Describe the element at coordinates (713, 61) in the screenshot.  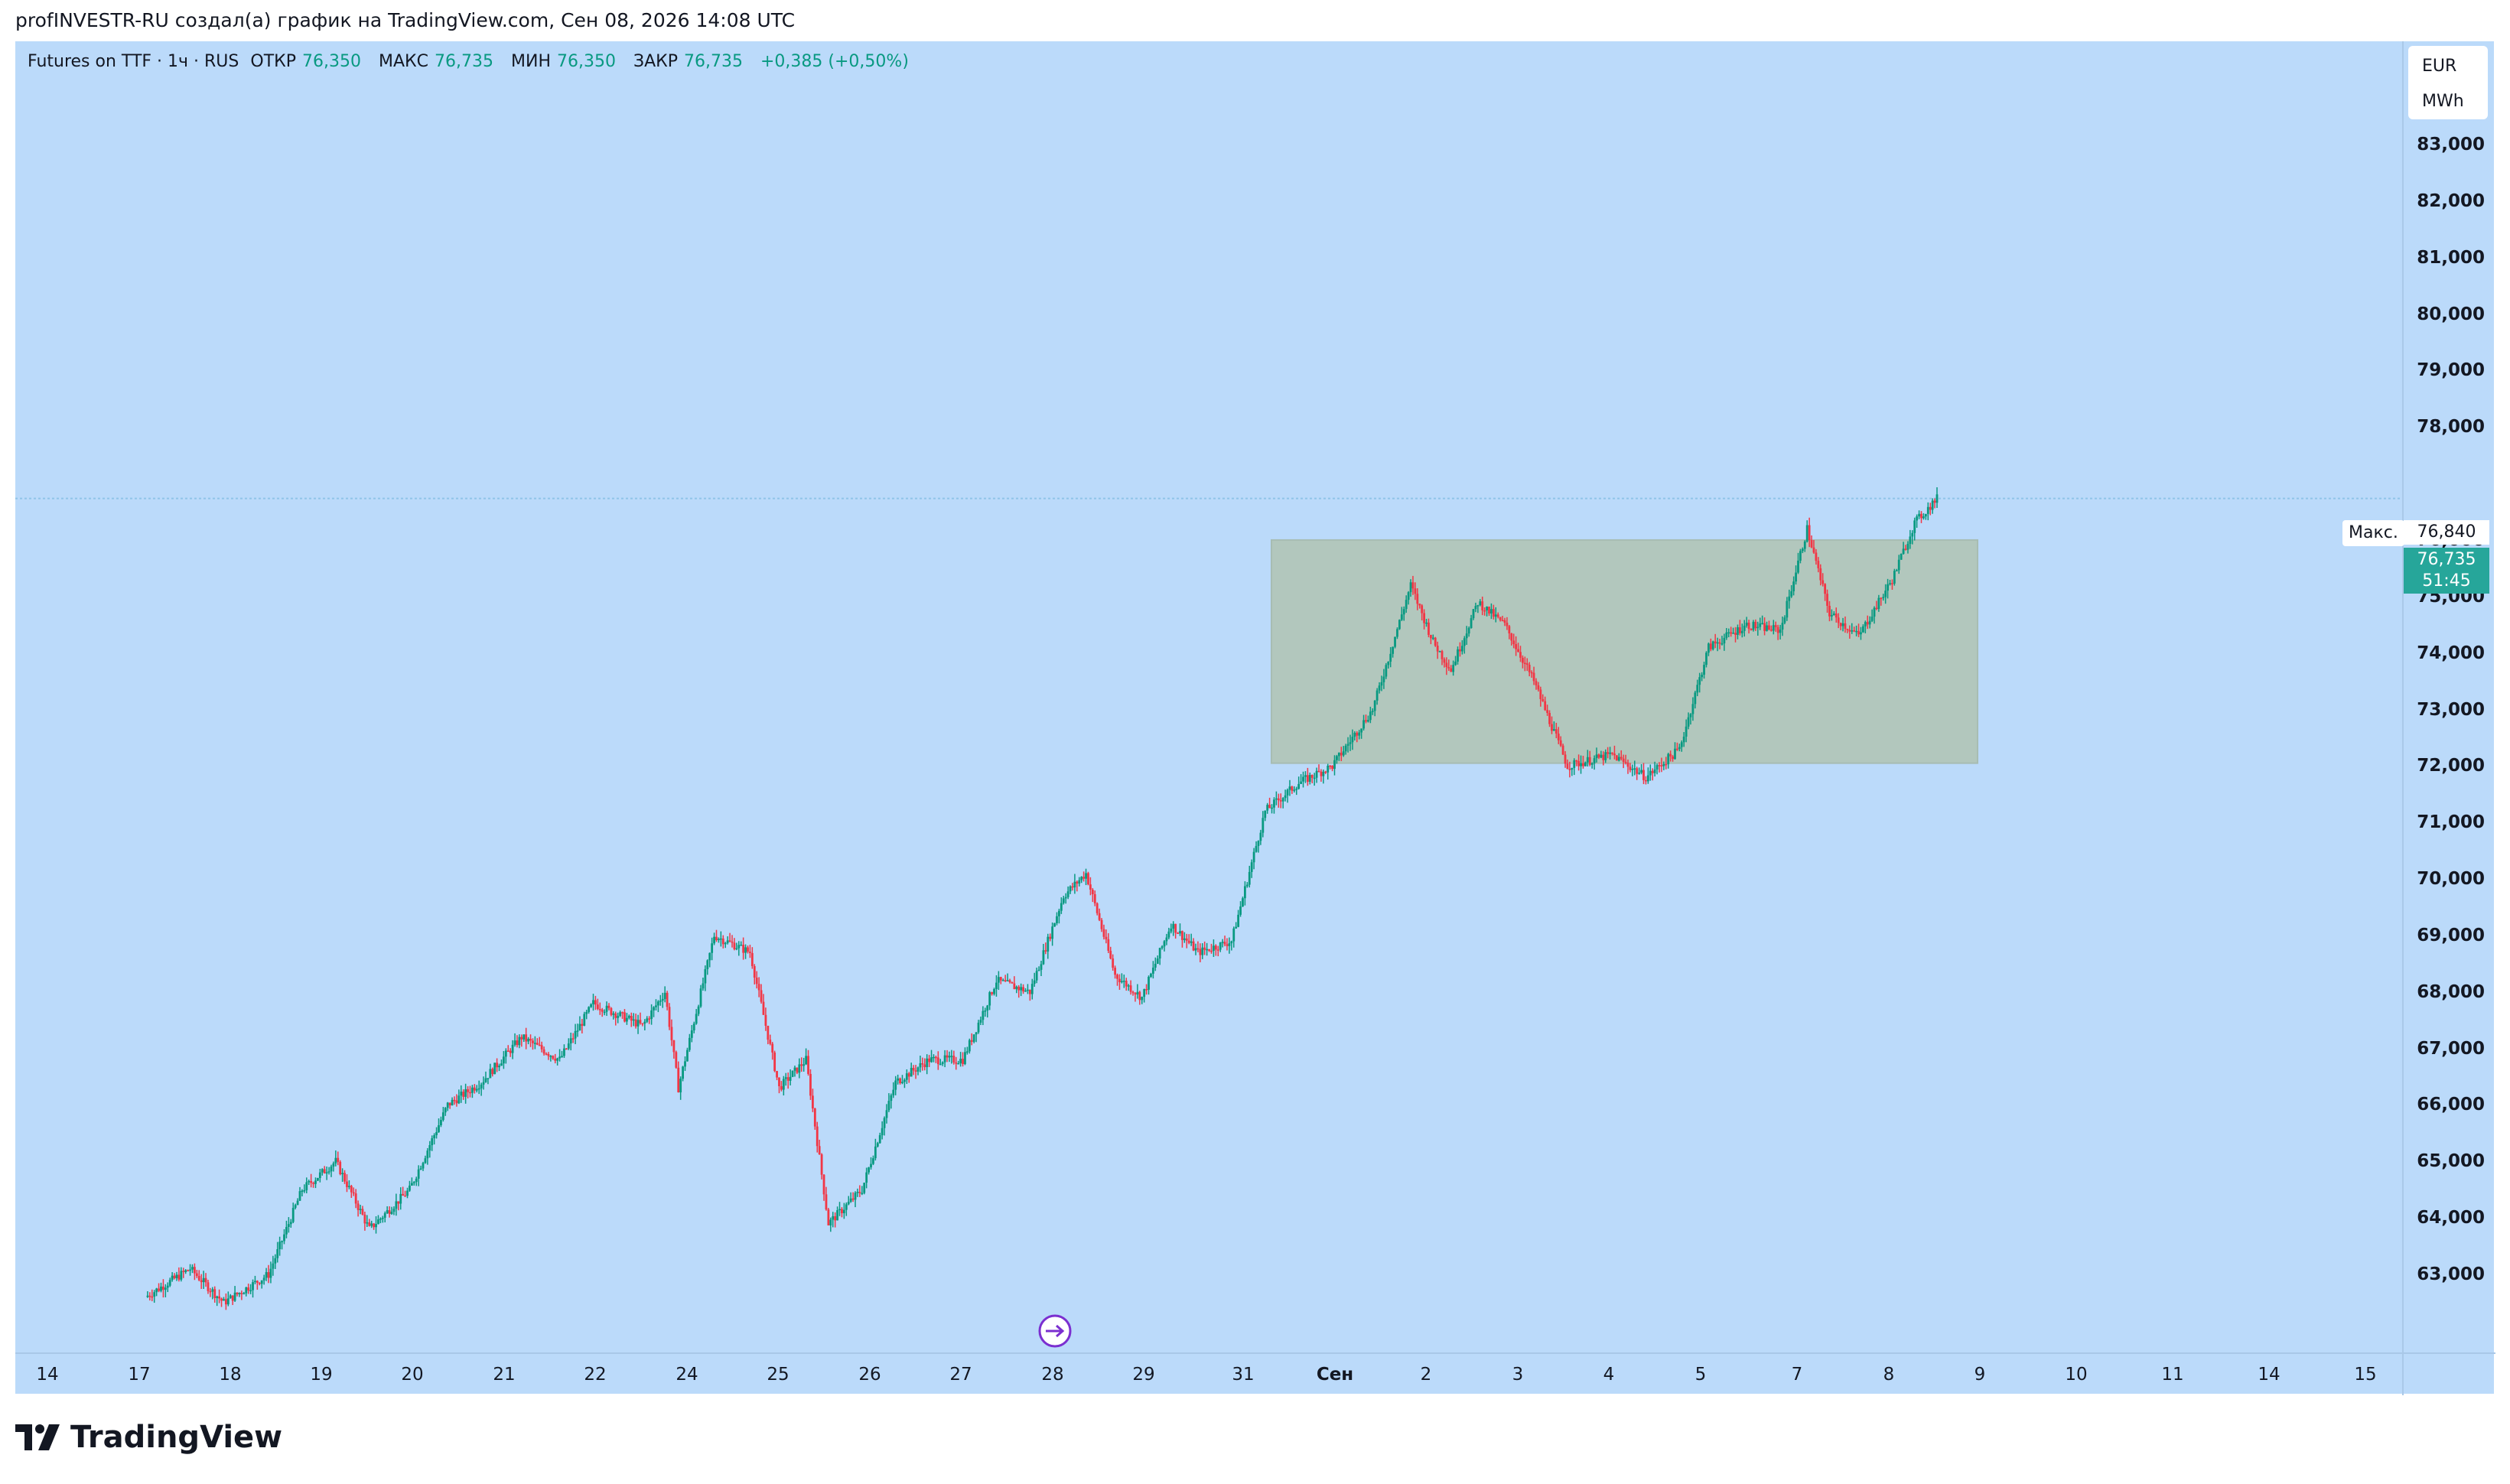
I see `legend-close: 76,735` at that location.